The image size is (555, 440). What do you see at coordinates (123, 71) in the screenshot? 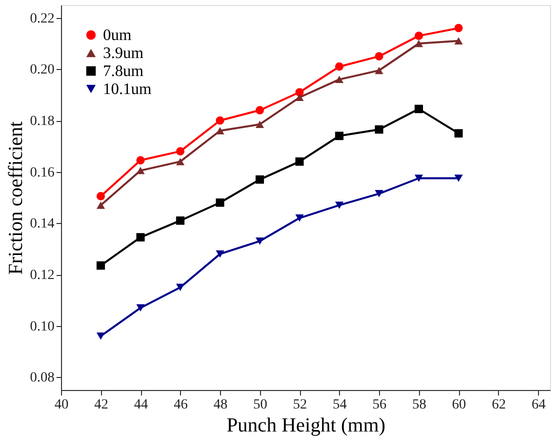
I see `legend-label: 7.8um` at bounding box center [123, 71].